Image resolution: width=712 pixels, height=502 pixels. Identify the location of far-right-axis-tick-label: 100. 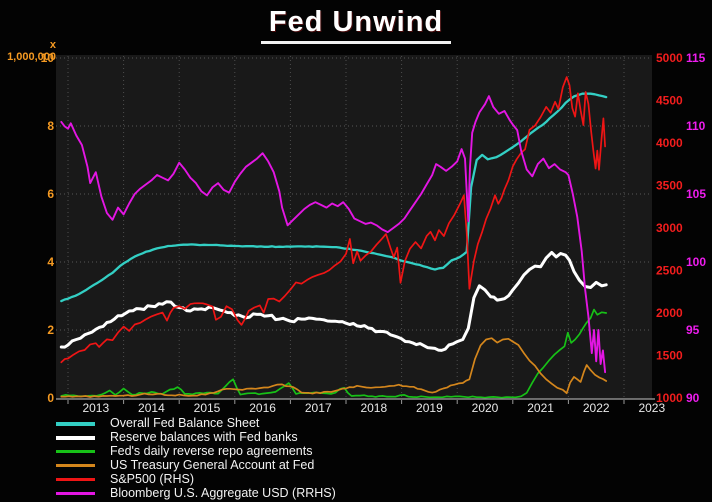
(696, 262).